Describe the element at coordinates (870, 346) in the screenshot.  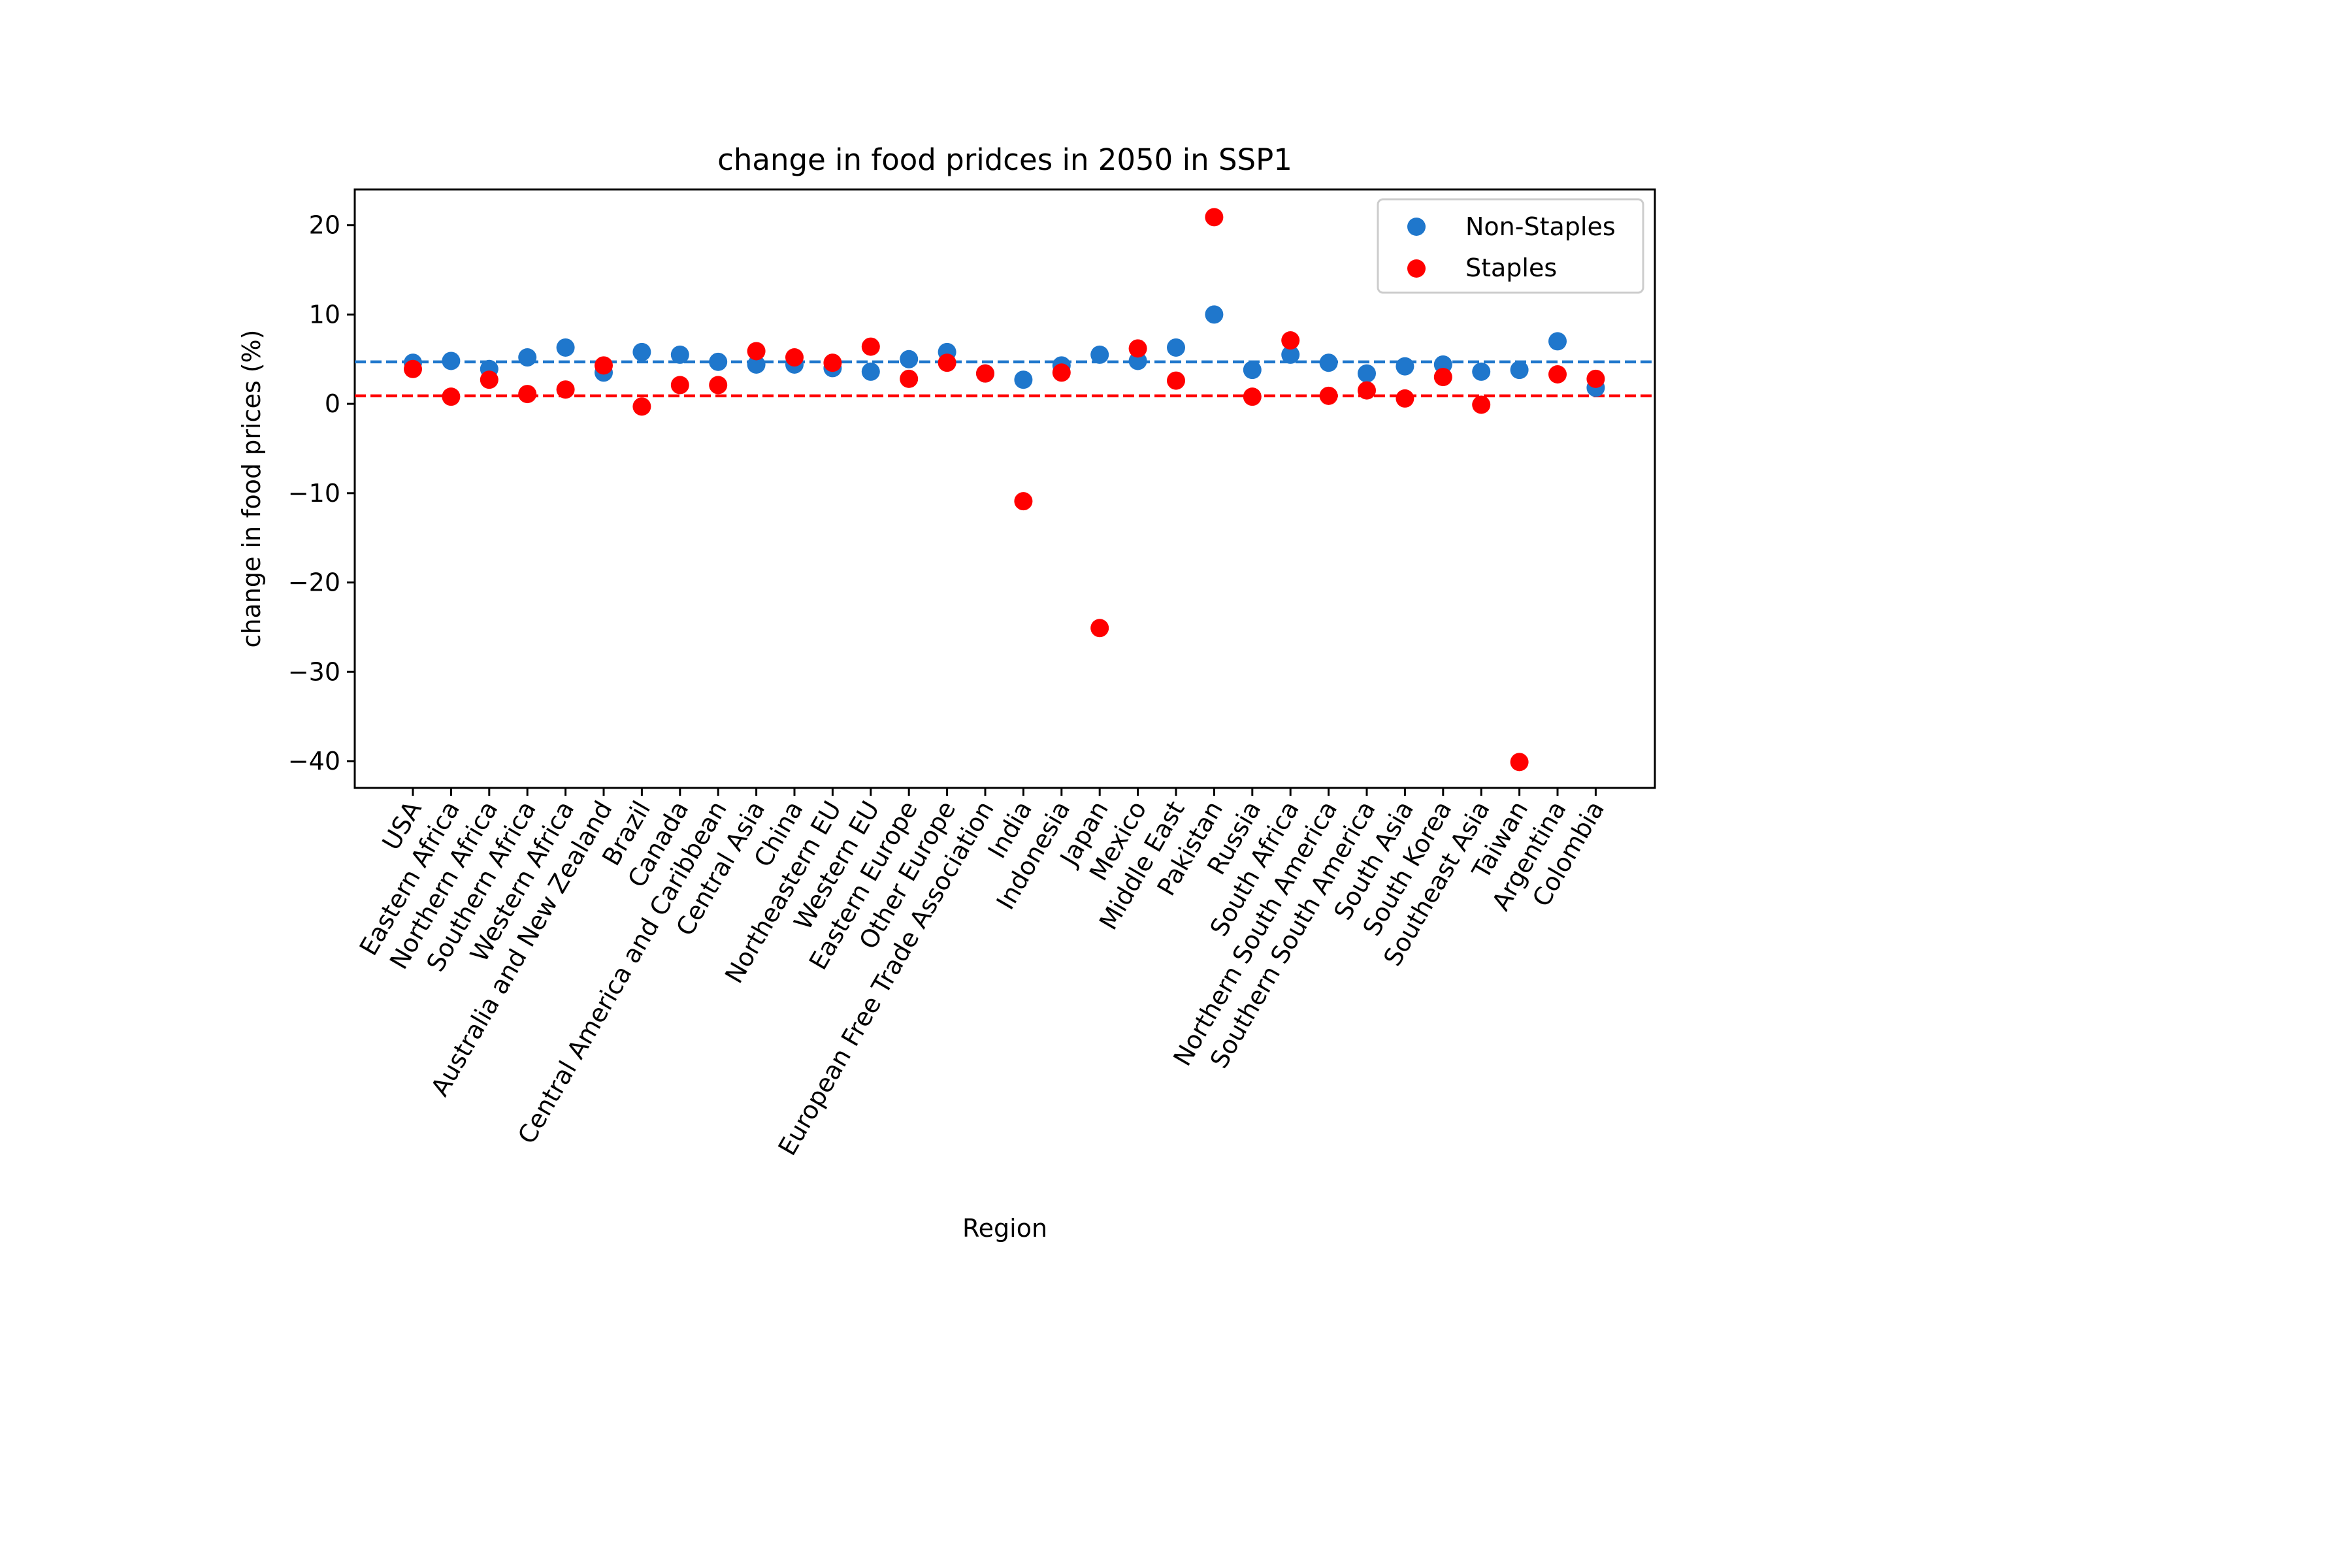
I see `point-staples-western-eu` at that location.